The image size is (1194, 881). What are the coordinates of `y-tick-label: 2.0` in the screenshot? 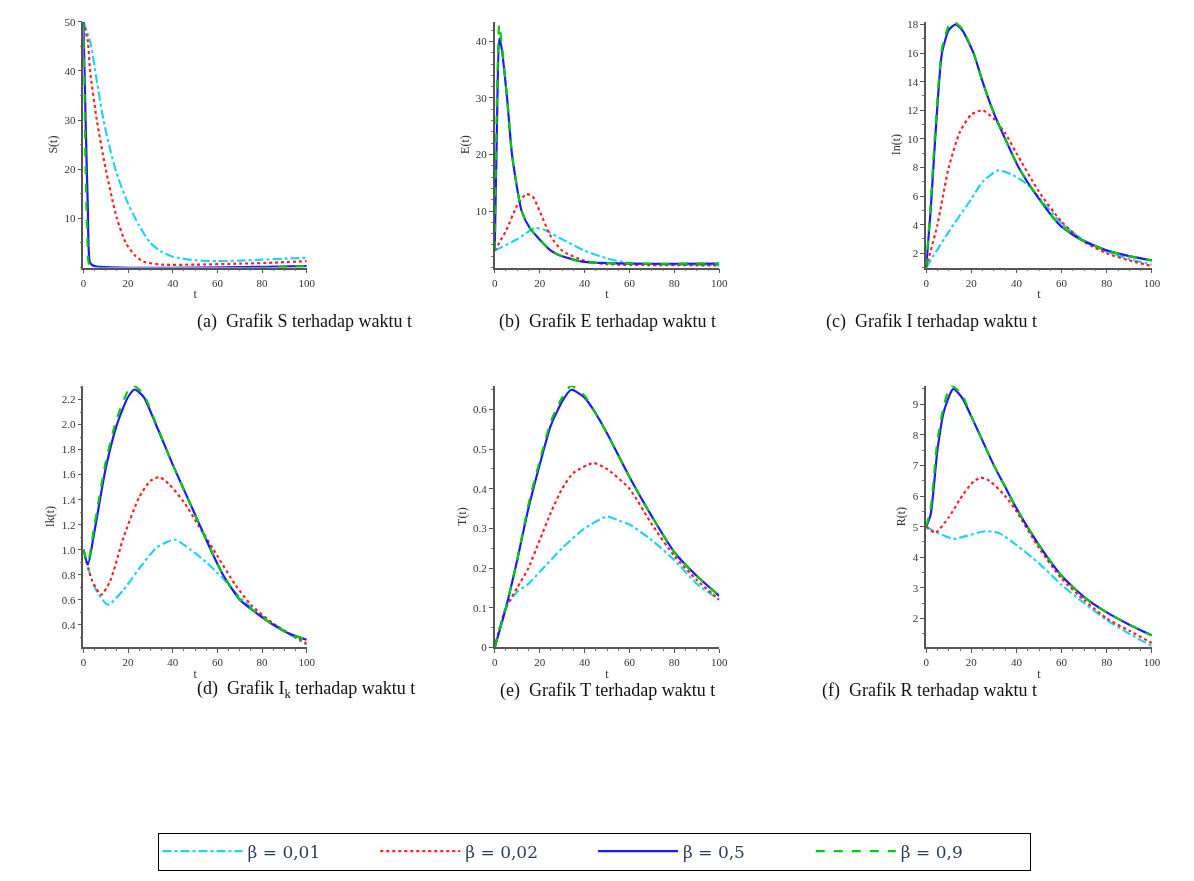 It's located at (68, 424).